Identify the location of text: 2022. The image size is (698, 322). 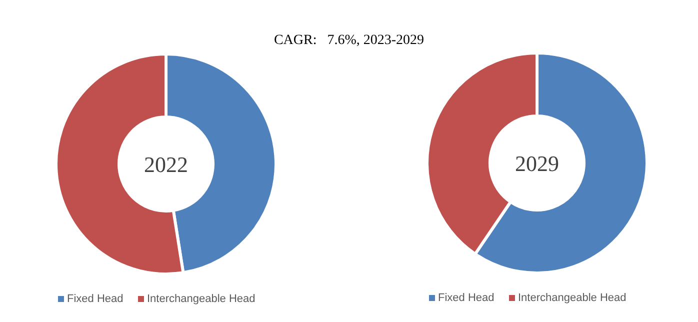
(166, 164).